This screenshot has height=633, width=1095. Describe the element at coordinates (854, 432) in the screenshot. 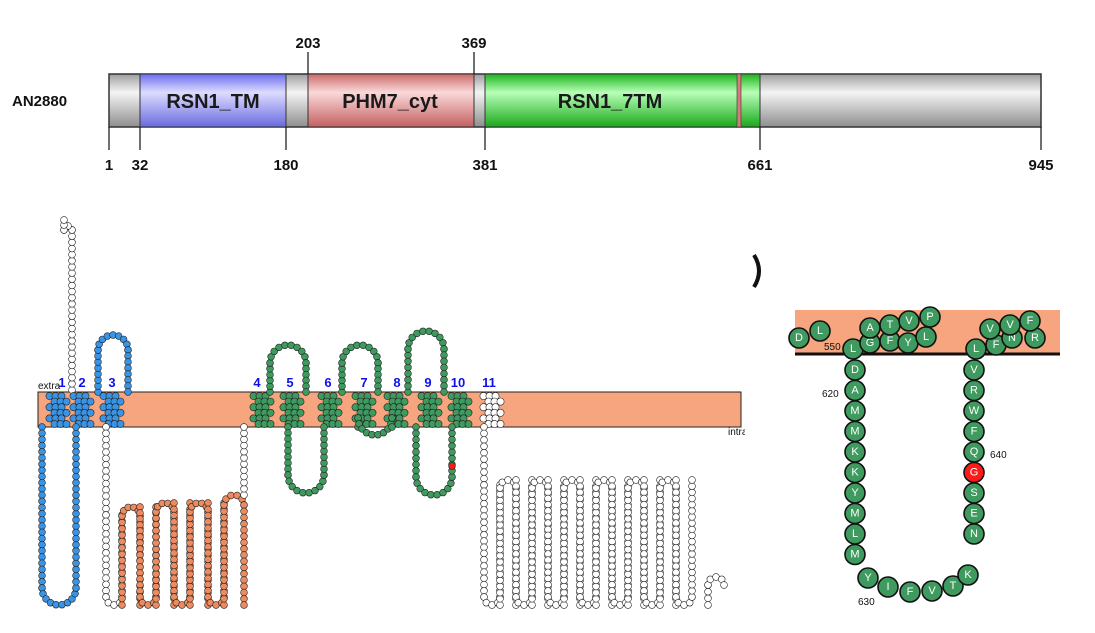

I see `residue-letter: M` at that location.